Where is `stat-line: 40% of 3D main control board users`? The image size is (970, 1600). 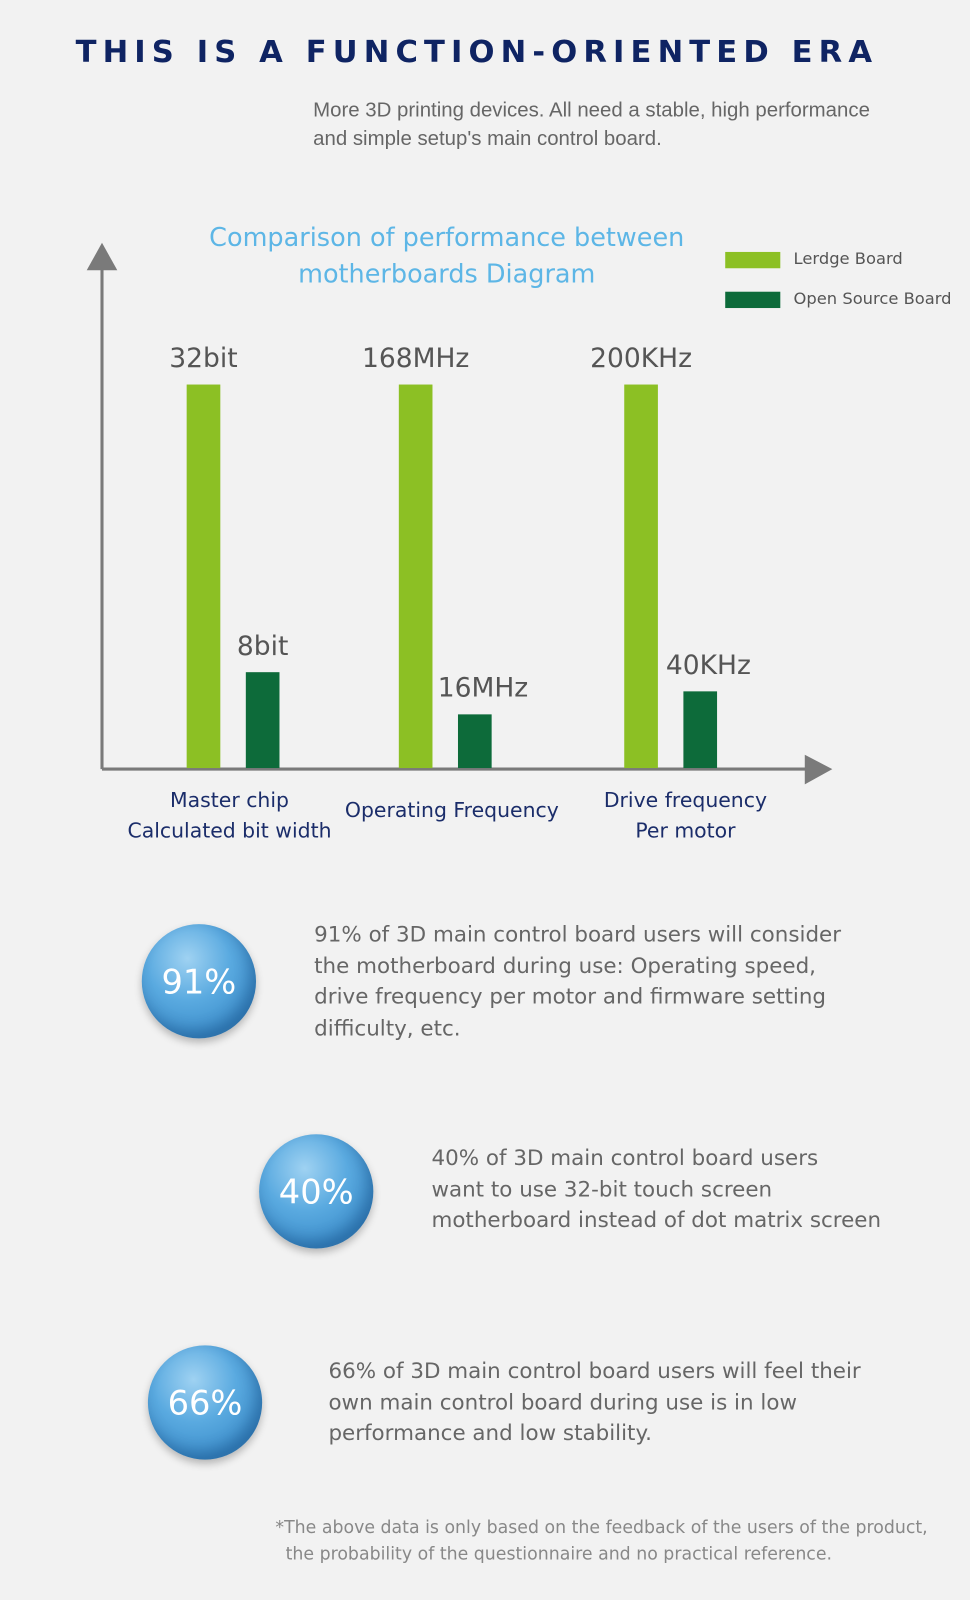 stat-line: 40% of 3D main control board users is located at coordinates (625, 1157).